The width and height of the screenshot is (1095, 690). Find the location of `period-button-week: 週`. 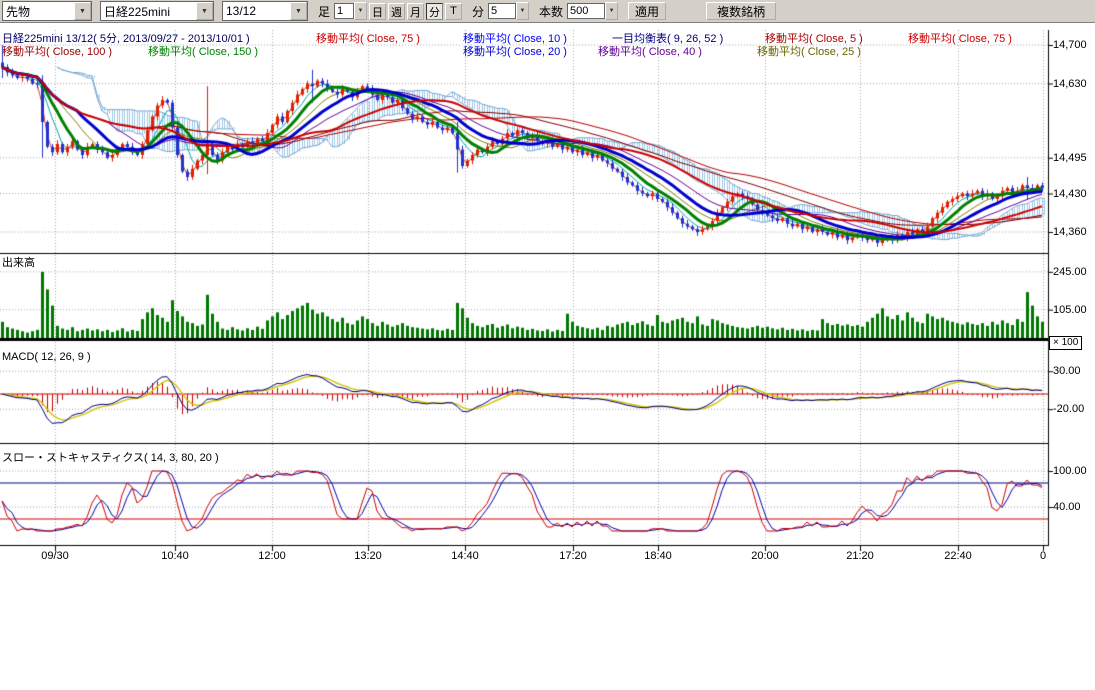

period-button-week: 週 is located at coordinates (397, 11).